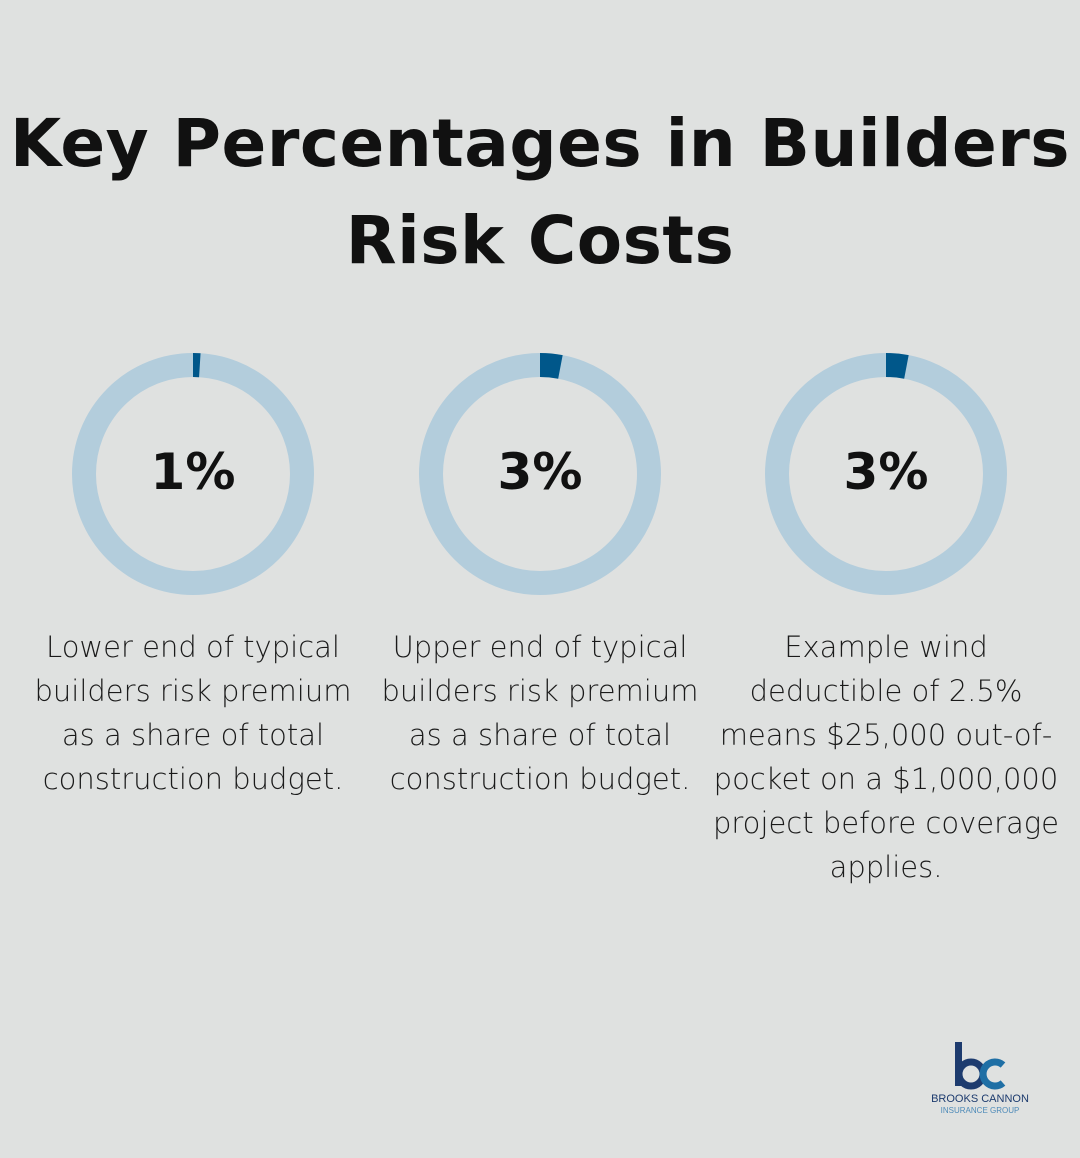  What do you see at coordinates (980, 1066) in the screenshot?
I see `bc-logo-mark-icon` at bounding box center [980, 1066].